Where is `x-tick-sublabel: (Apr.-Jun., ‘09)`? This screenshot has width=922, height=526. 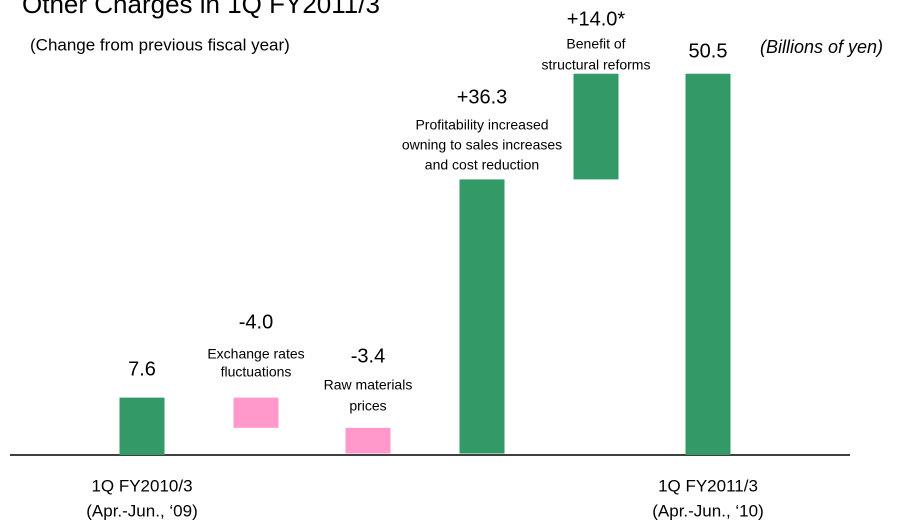 x-tick-sublabel: (Apr.-Jun., ‘09) is located at coordinates (142, 510).